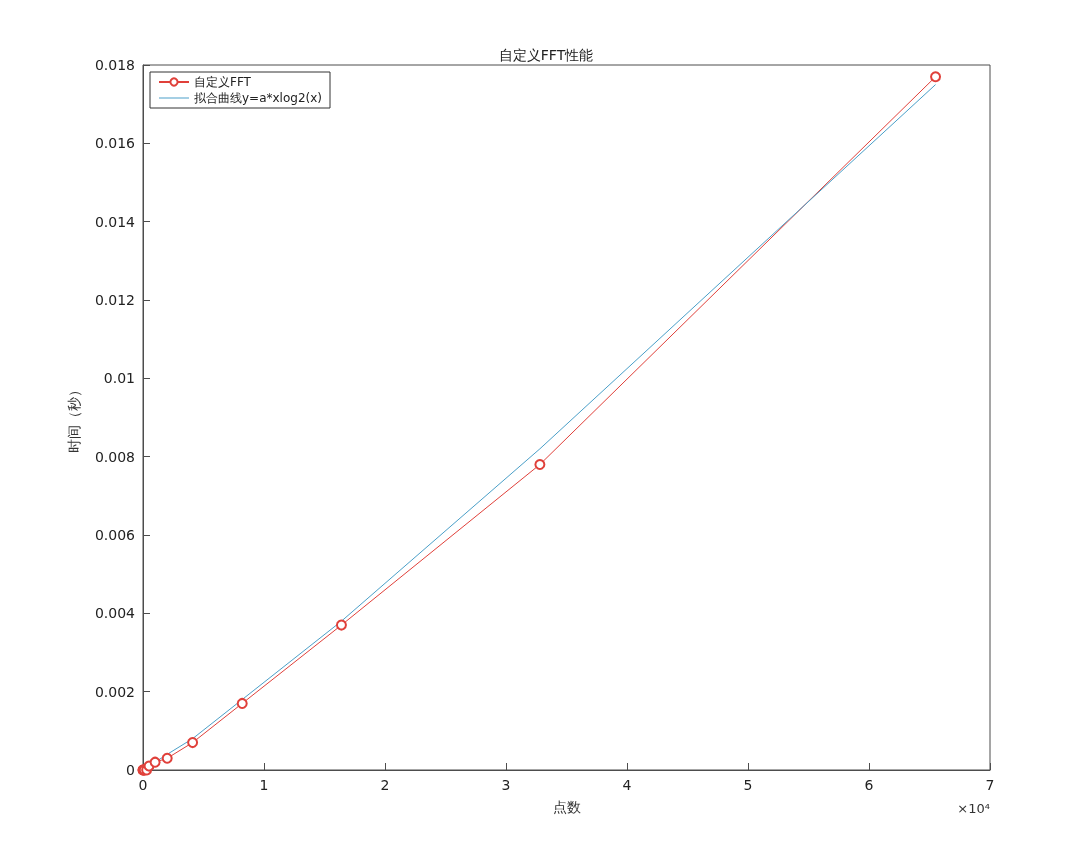  What do you see at coordinates (223, 82) in the screenshot?
I see `legend-label: 自定义FFT` at bounding box center [223, 82].